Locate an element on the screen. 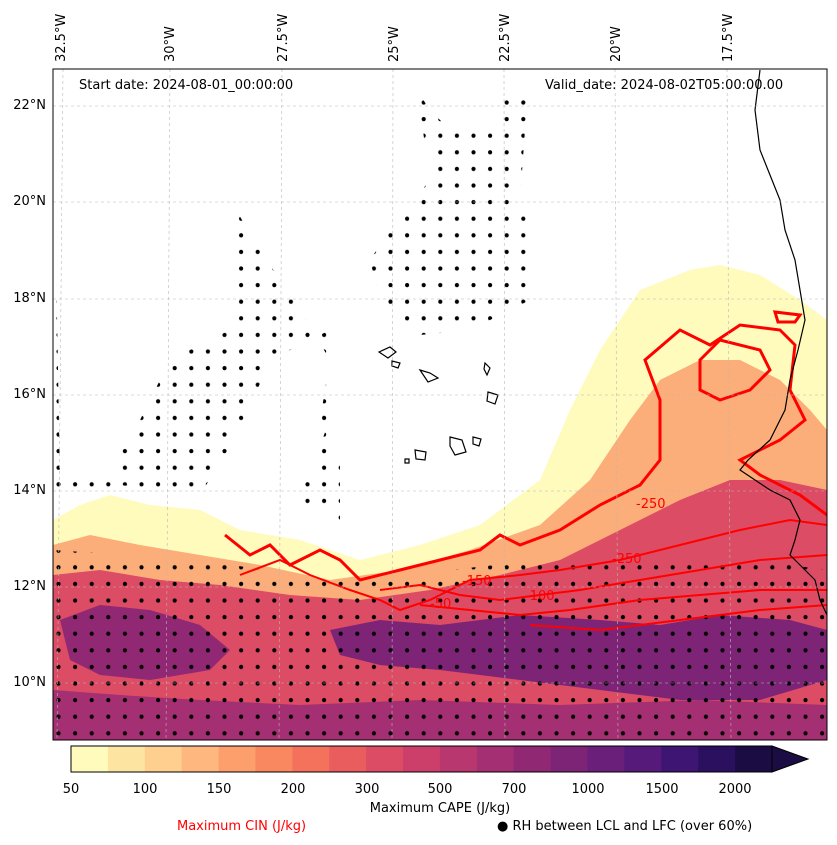  cin-label-100: -100 is located at coordinates (540, 596).